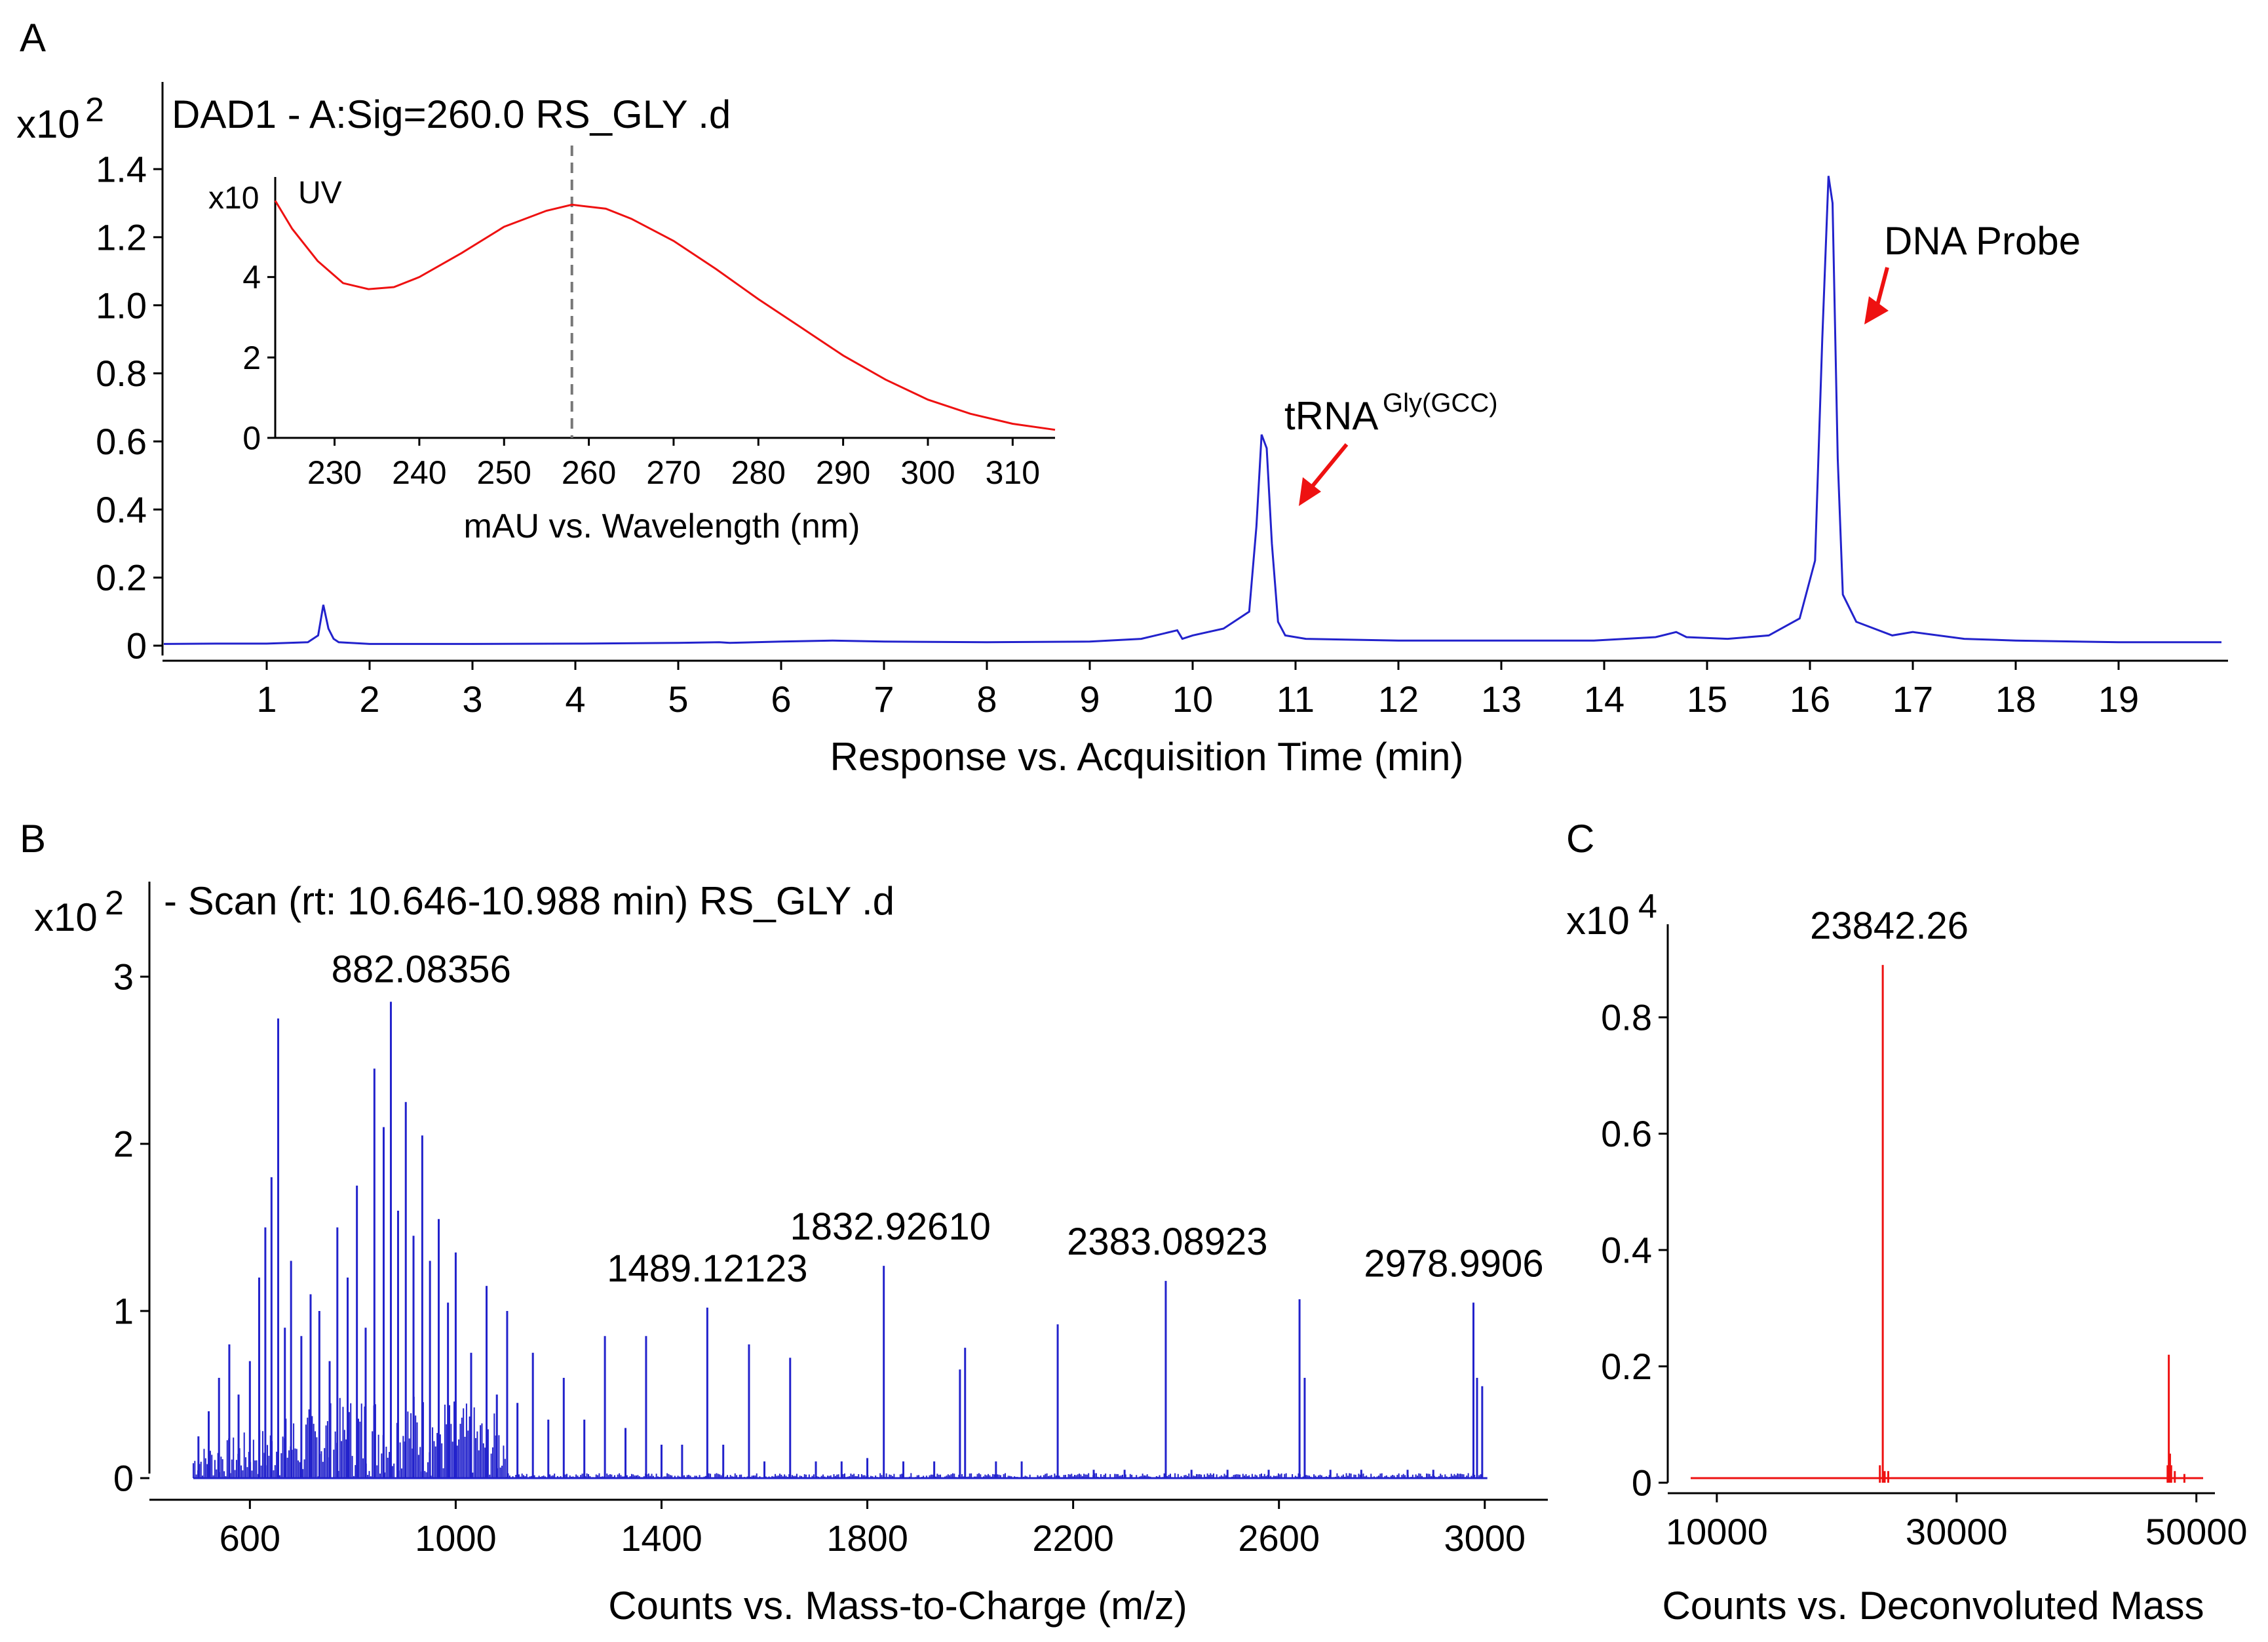 This screenshot has height=1642, width=2268. What do you see at coordinates (66, 917) in the screenshot?
I see `panel-b-multiplier-base: x10` at bounding box center [66, 917].